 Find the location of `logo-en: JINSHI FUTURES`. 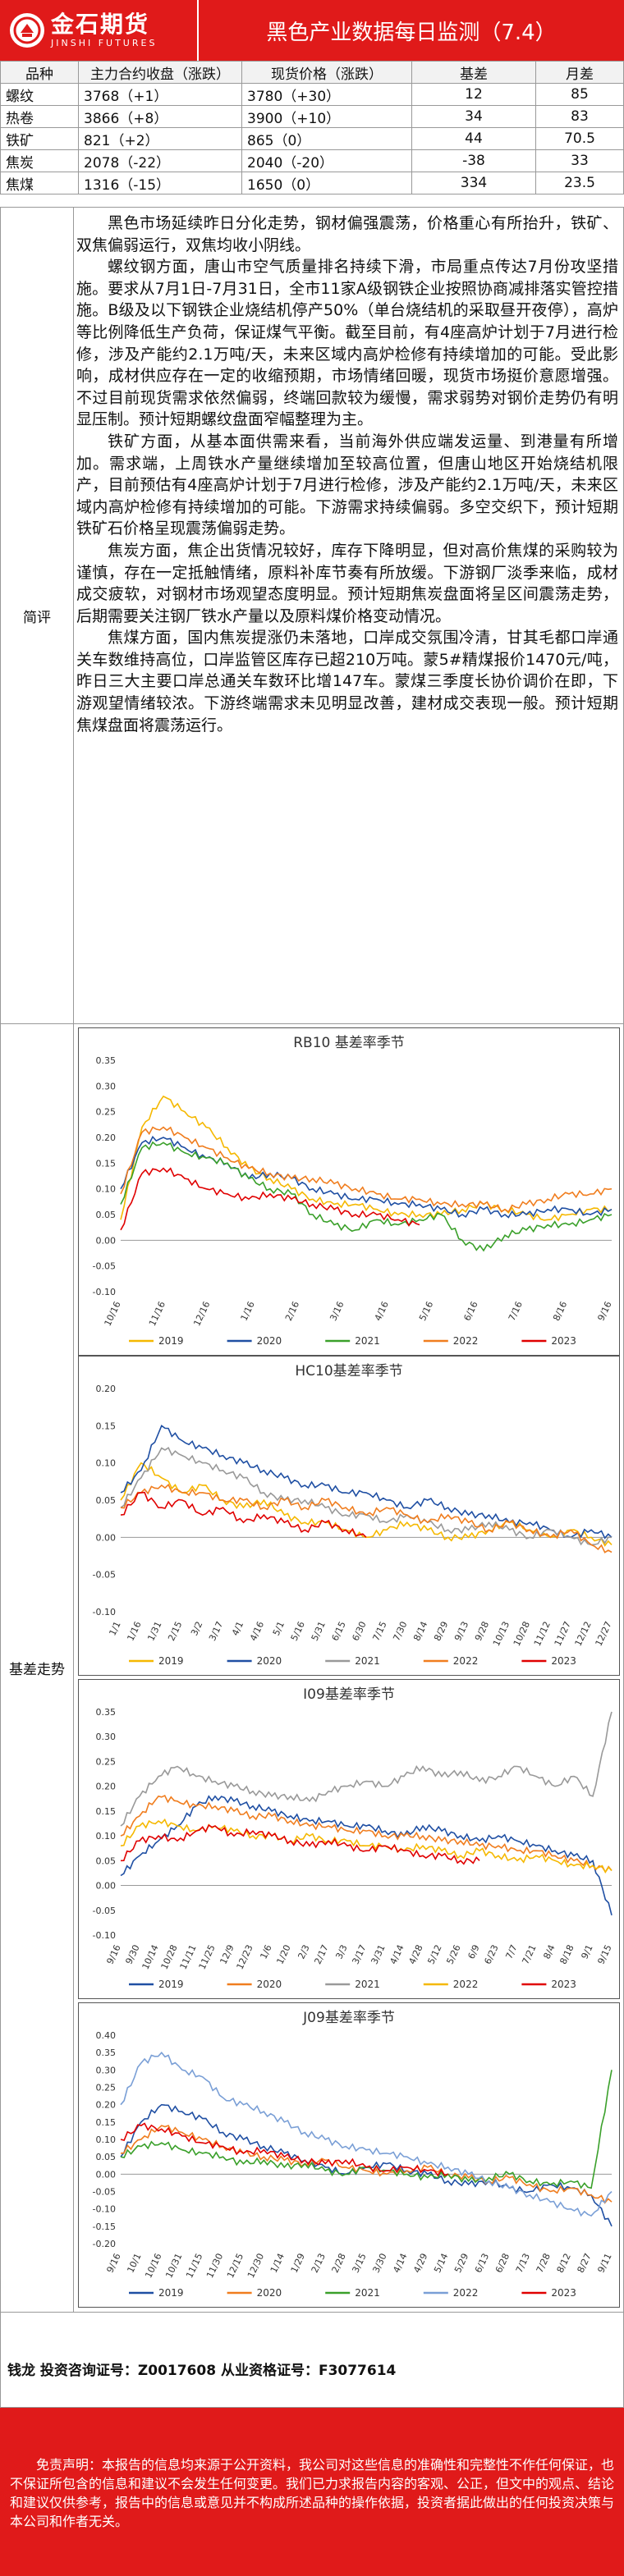

logo-en: JINSHI FUTURES is located at coordinates (104, 43).